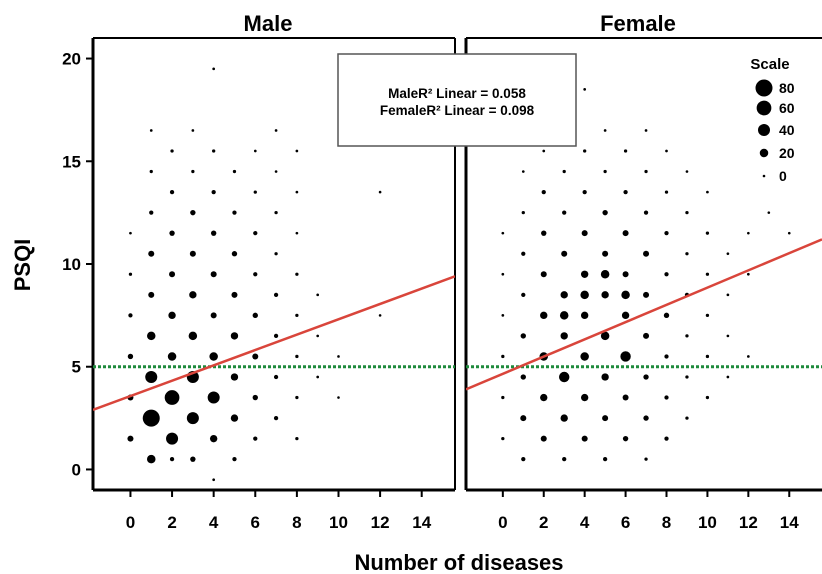 Image resolution: width=822 pixels, height=574 pixels. I want to click on size-legend-label: 80, so click(787, 88).